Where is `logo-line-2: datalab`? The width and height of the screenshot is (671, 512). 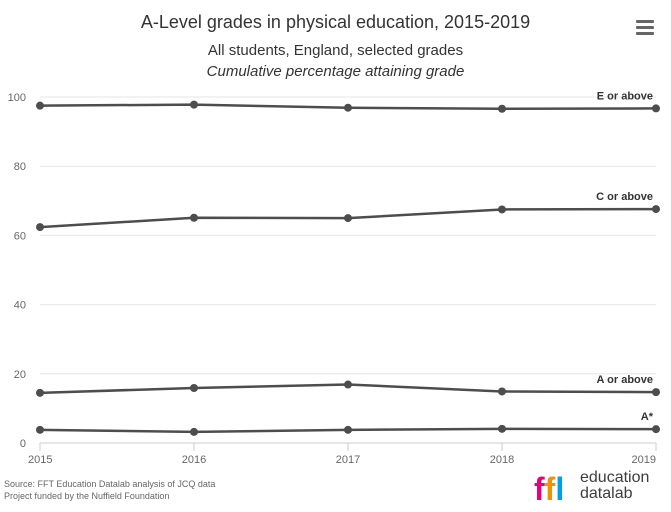 logo-line-2: datalab is located at coordinates (606, 493).